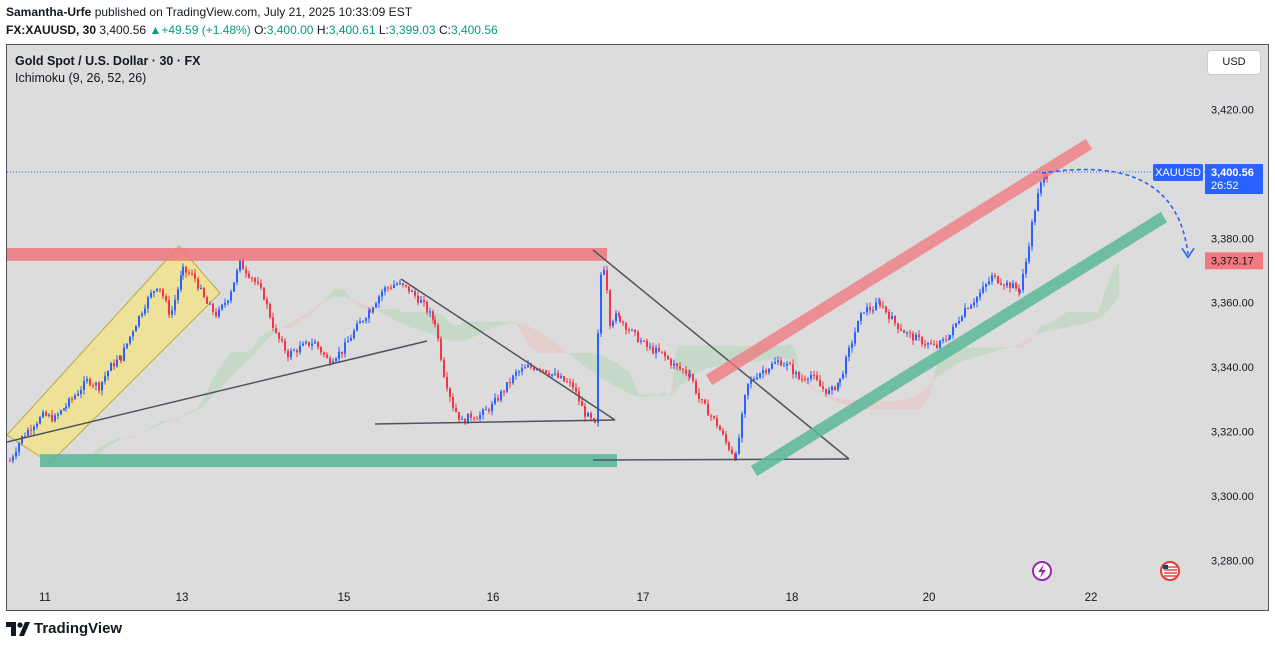  Describe the element at coordinates (899, 262) in the screenshot. I see `rising-resistance-band` at that location.